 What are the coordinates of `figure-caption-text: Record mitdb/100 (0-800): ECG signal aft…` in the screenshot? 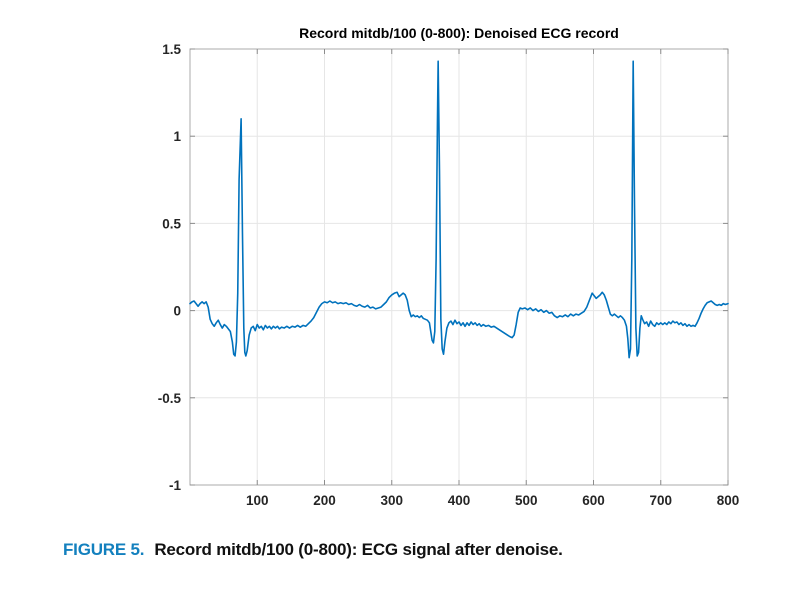 It's located at (358, 549).